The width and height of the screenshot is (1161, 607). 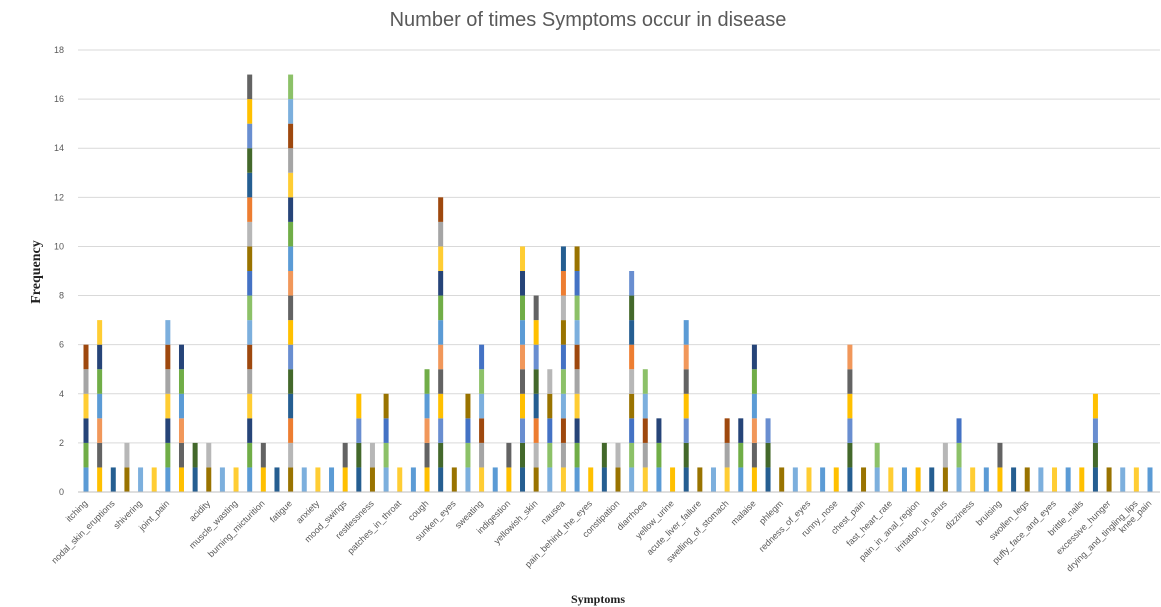 I want to click on y-tick-label: 12, so click(x=59, y=197).